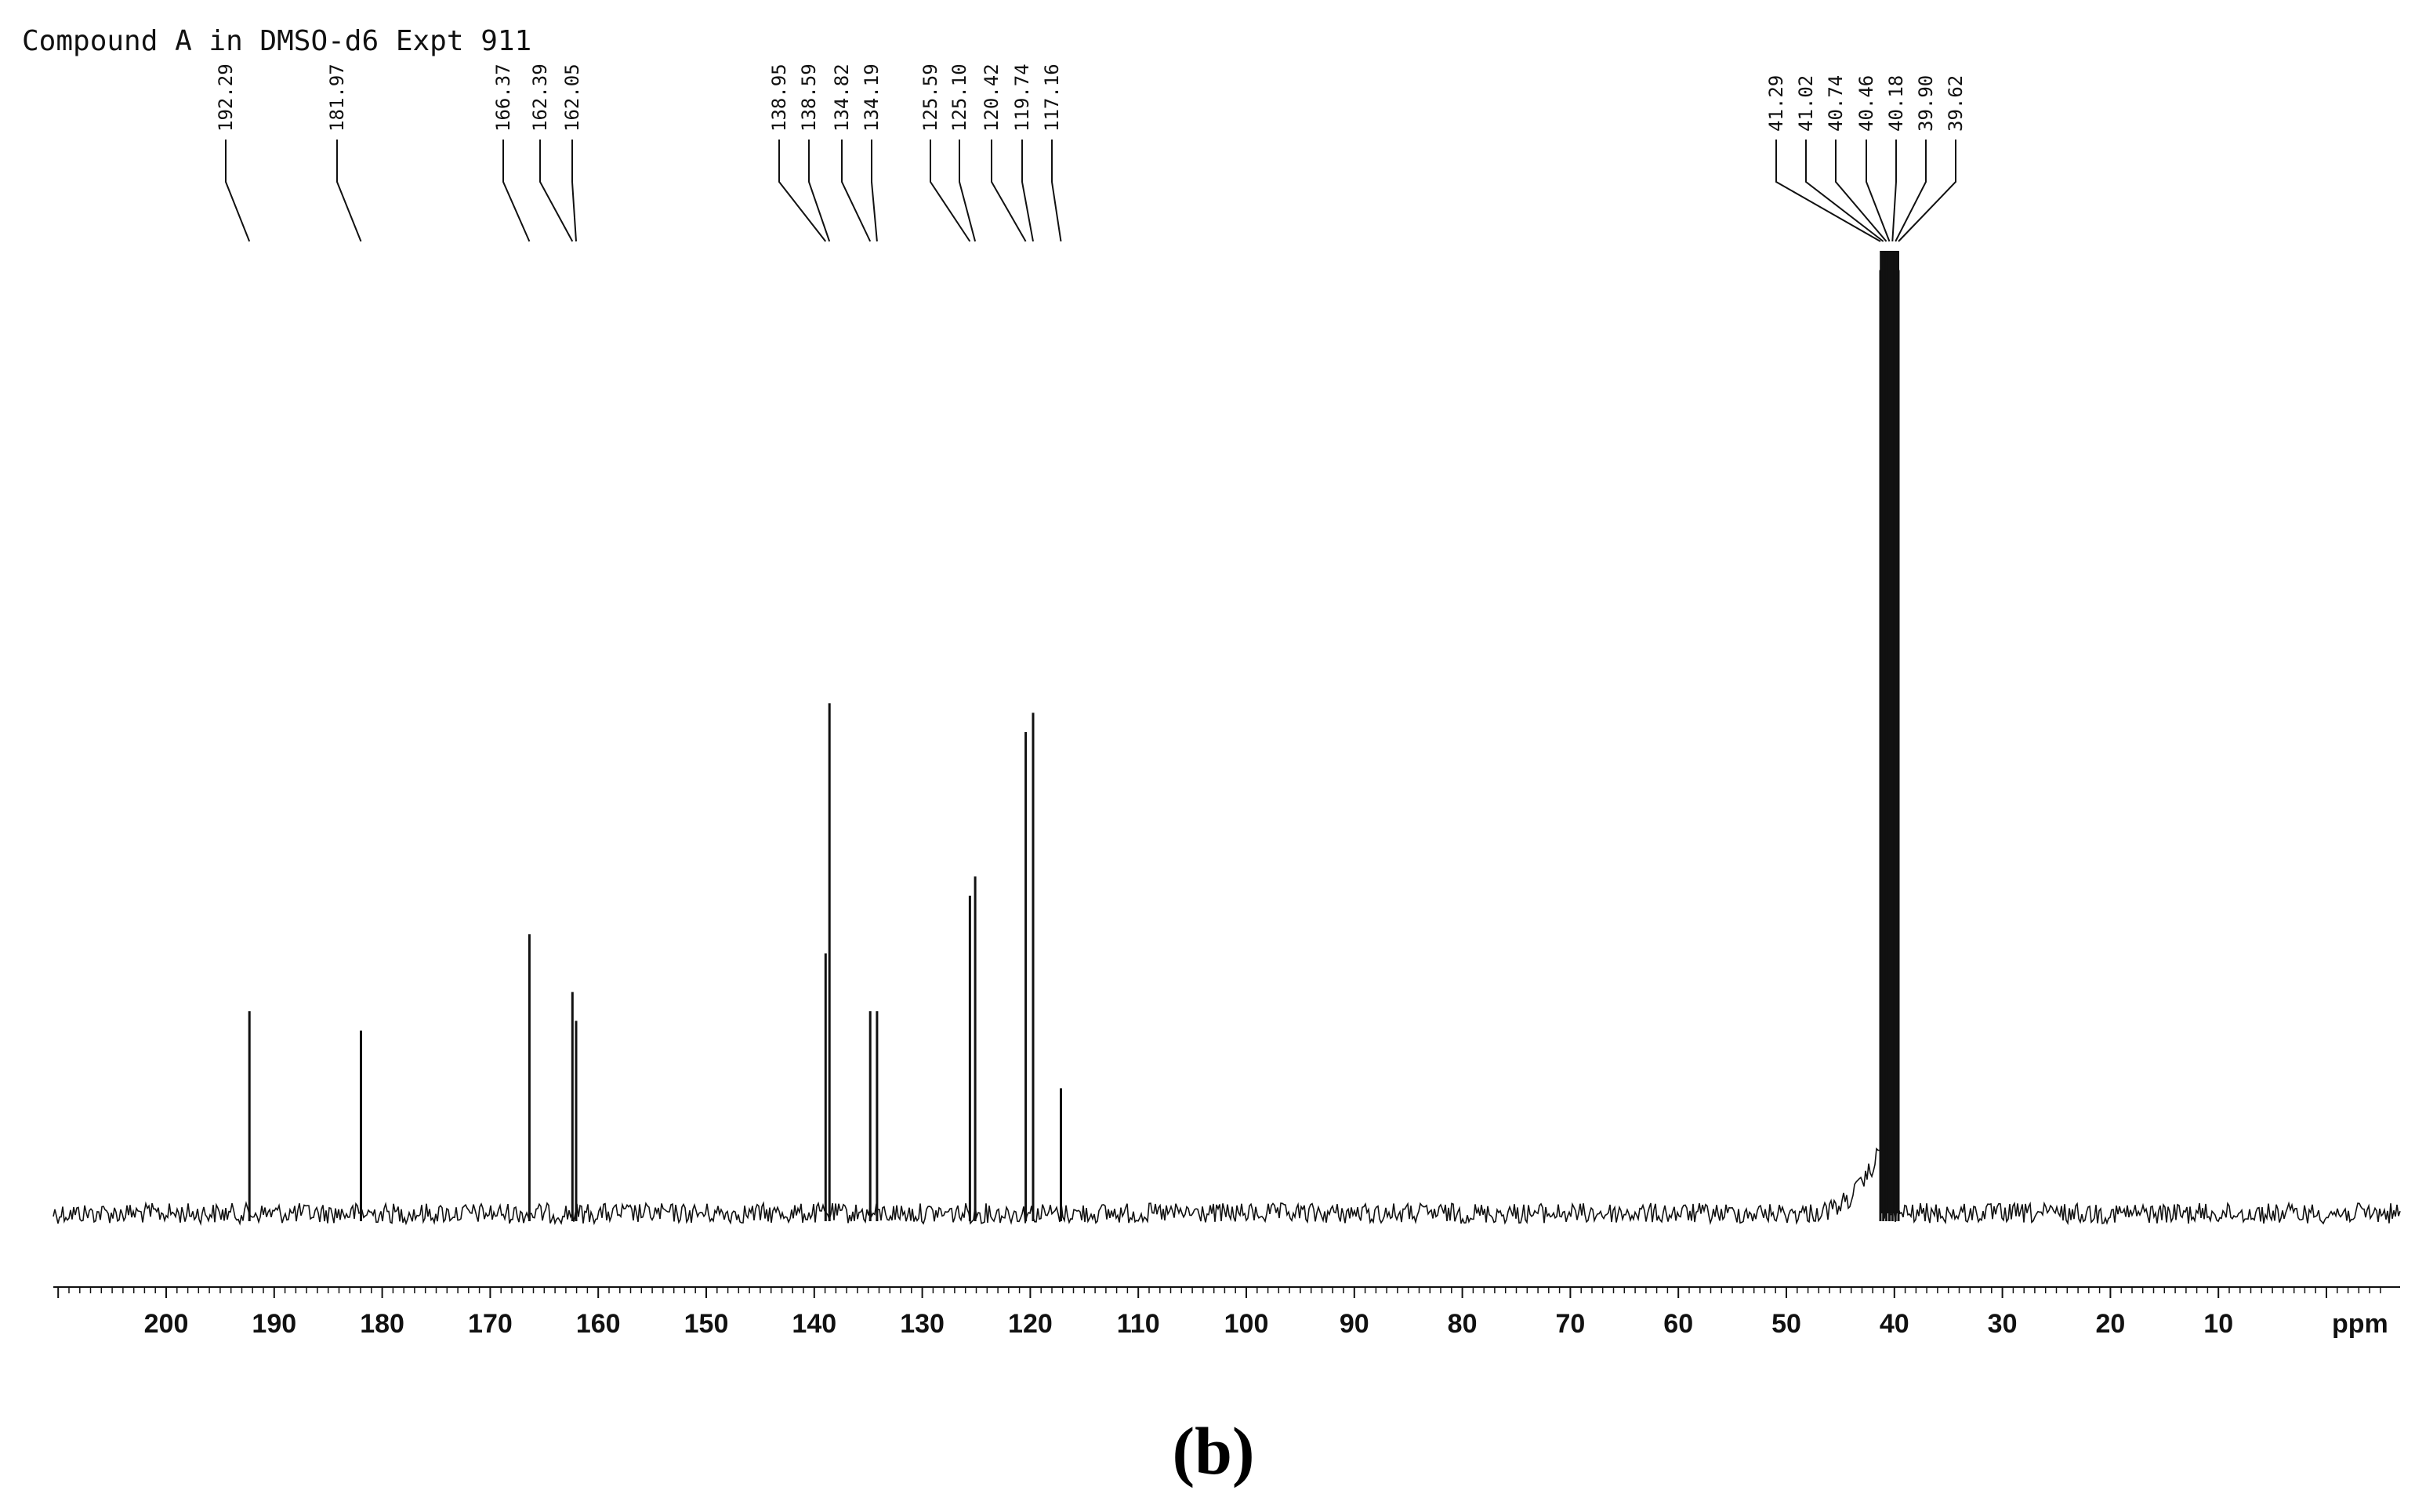 The height and width of the screenshot is (1512, 2415). Describe the element at coordinates (1246, 1324) in the screenshot. I see `x-axis-tick-label: 100` at that location.